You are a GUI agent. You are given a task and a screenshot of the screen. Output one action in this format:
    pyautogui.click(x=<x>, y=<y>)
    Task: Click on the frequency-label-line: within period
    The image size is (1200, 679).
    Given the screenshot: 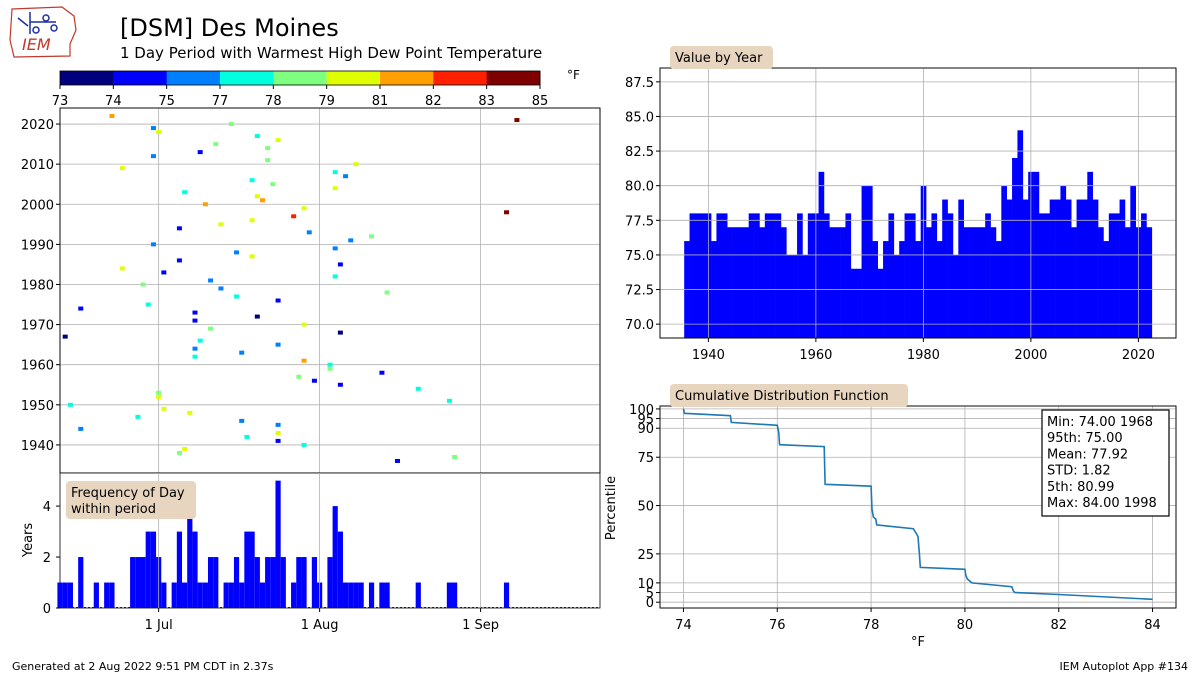 What is the action you would take?
    pyautogui.click(x=113, y=509)
    